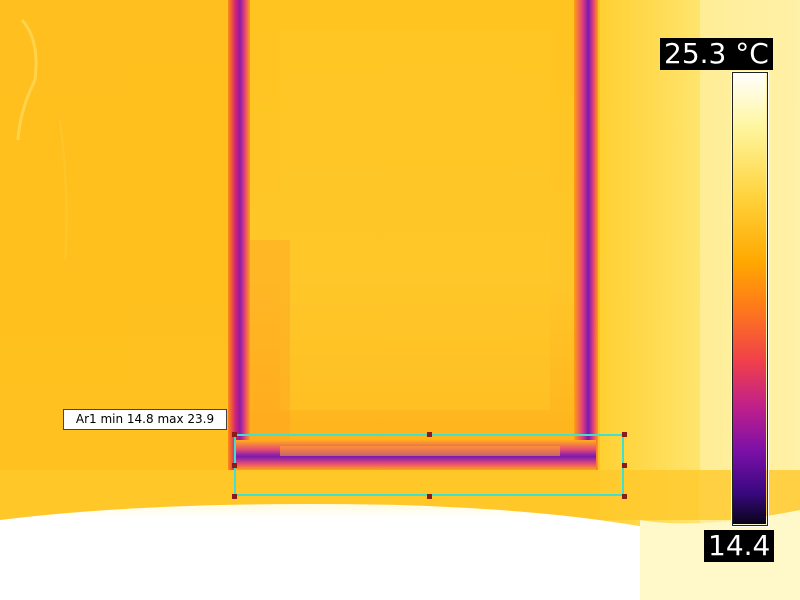 This screenshot has height=600, width=800. Describe the element at coordinates (145, 419) in the screenshot. I see `area-measurement-label: Ar1 min 14.8 max 23.9` at that location.